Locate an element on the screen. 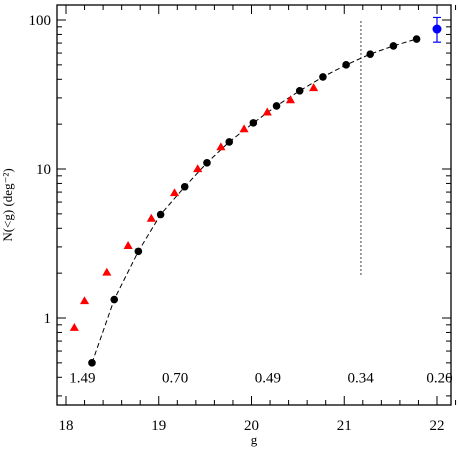  y-axis-title: N(<g) (deg⁻²) is located at coordinates (7, 204).